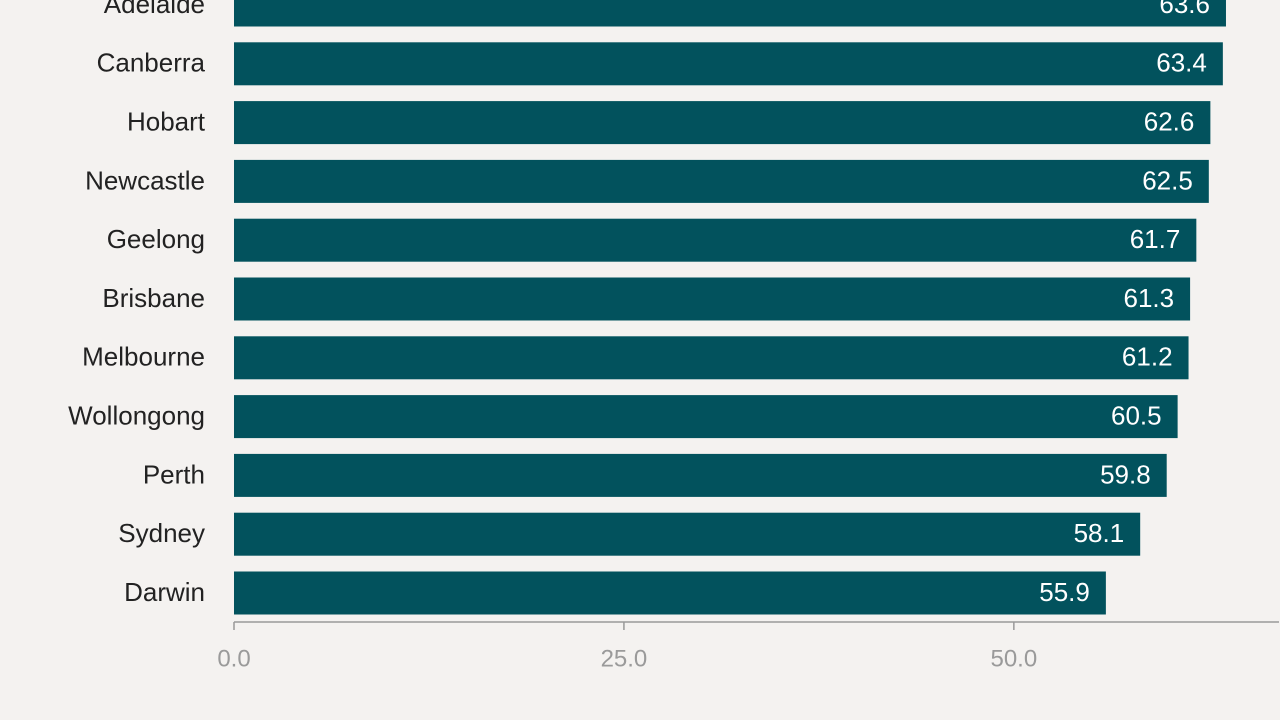  What do you see at coordinates (151, 63) in the screenshot?
I see `category-label: Canberra` at bounding box center [151, 63].